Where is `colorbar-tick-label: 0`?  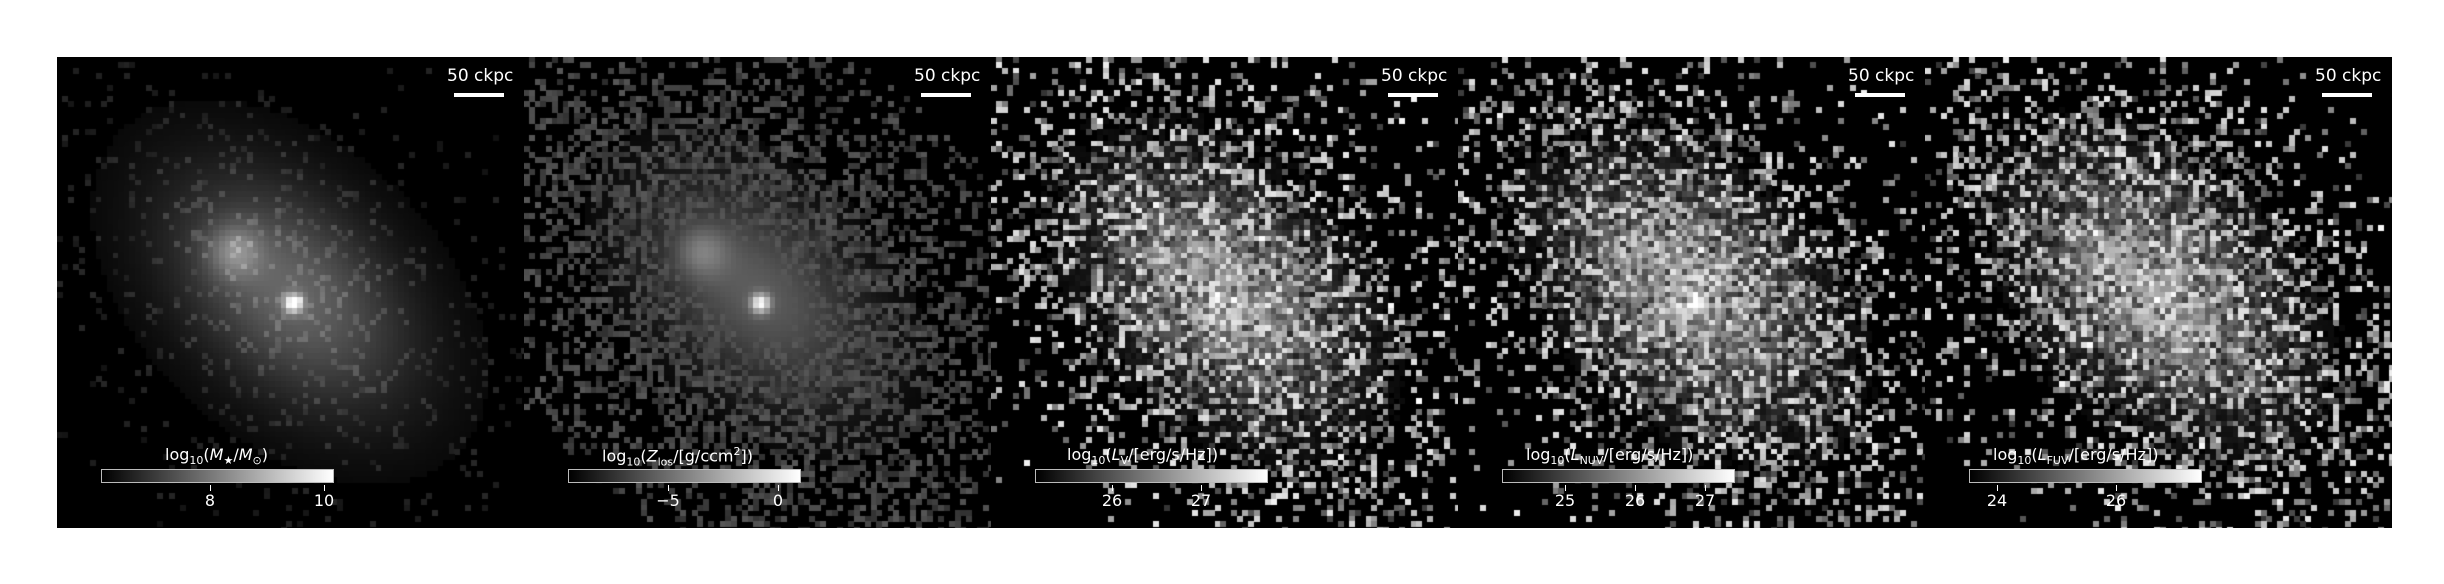
colorbar-tick-label: 0 is located at coordinates (778, 500).